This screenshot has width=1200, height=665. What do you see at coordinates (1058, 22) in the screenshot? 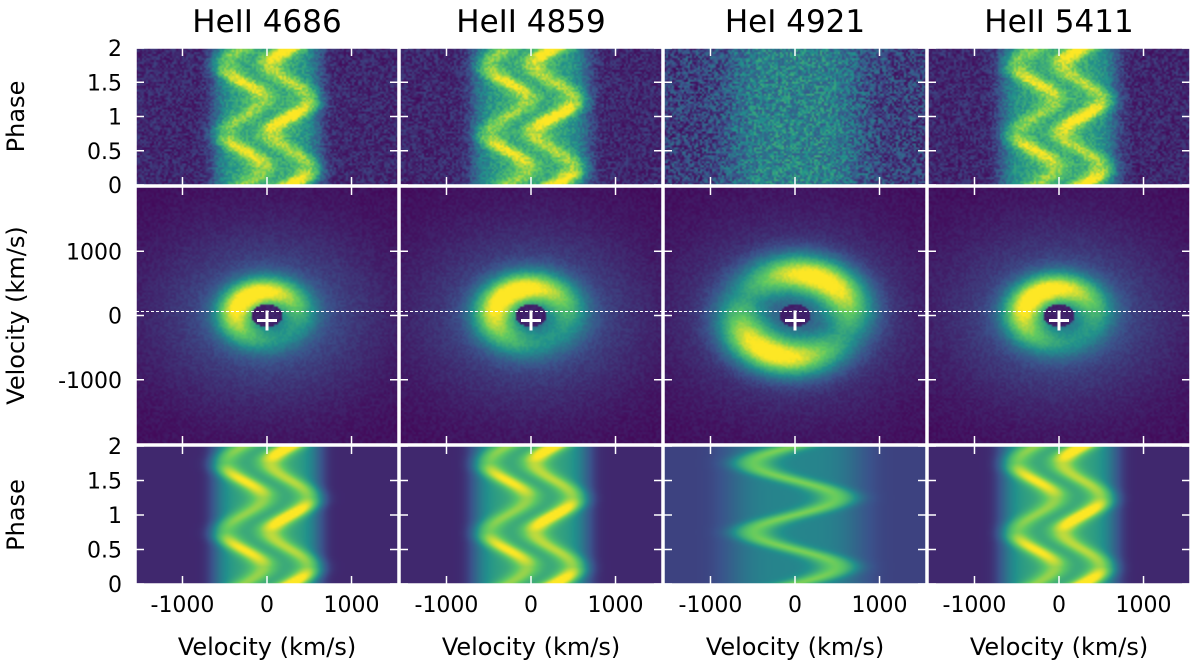
I see `column-title: HeII 5411` at bounding box center [1058, 22].